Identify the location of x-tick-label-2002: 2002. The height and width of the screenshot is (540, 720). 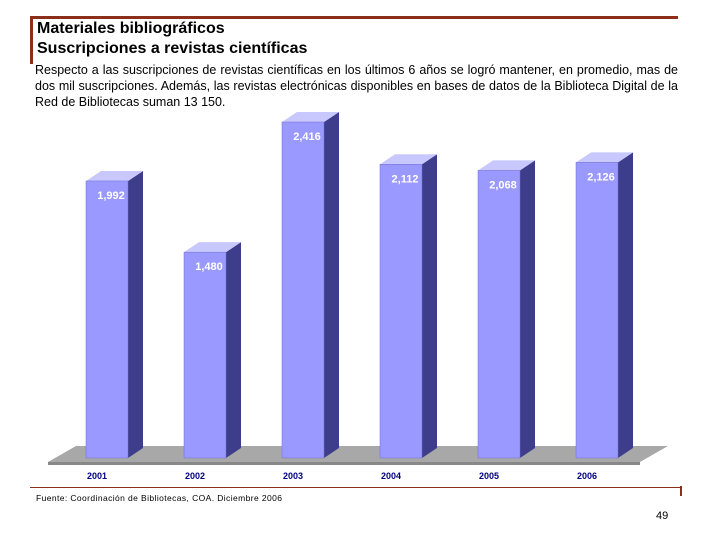
(195, 476).